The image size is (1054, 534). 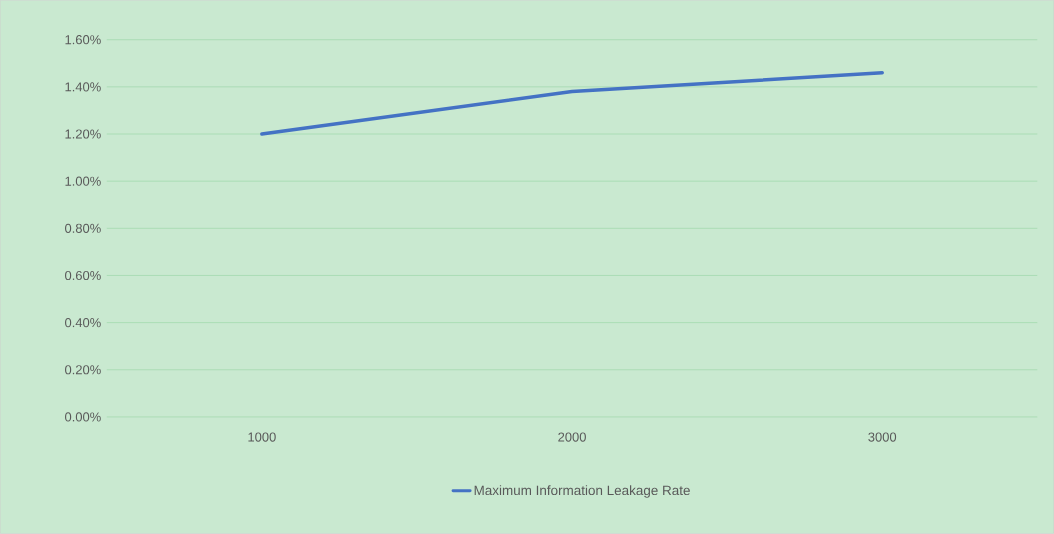 What do you see at coordinates (83, 134) in the screenshot?
I see `y-tick-label: 1.20%` at bounding box center [83, 134].